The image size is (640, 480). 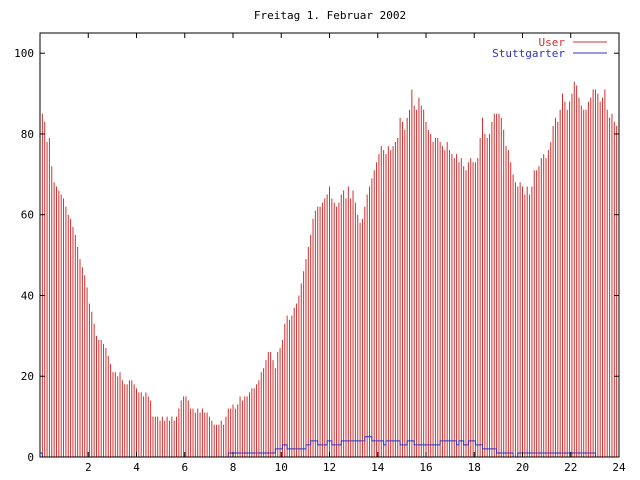 I want to click on x-tick-label: 18, so click(x=474, y=467).